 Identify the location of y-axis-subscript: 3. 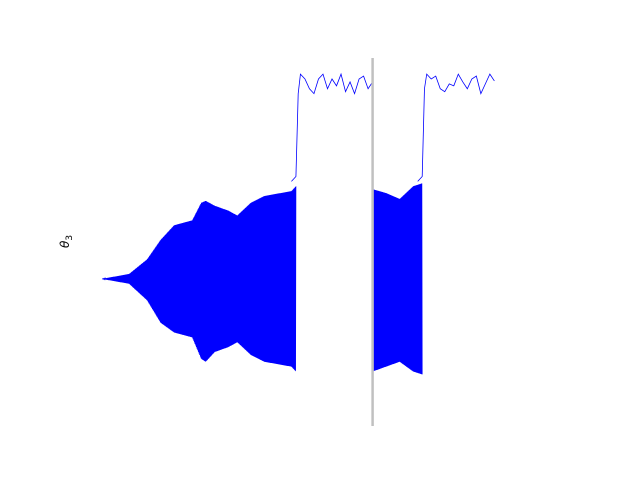
(70, 238).